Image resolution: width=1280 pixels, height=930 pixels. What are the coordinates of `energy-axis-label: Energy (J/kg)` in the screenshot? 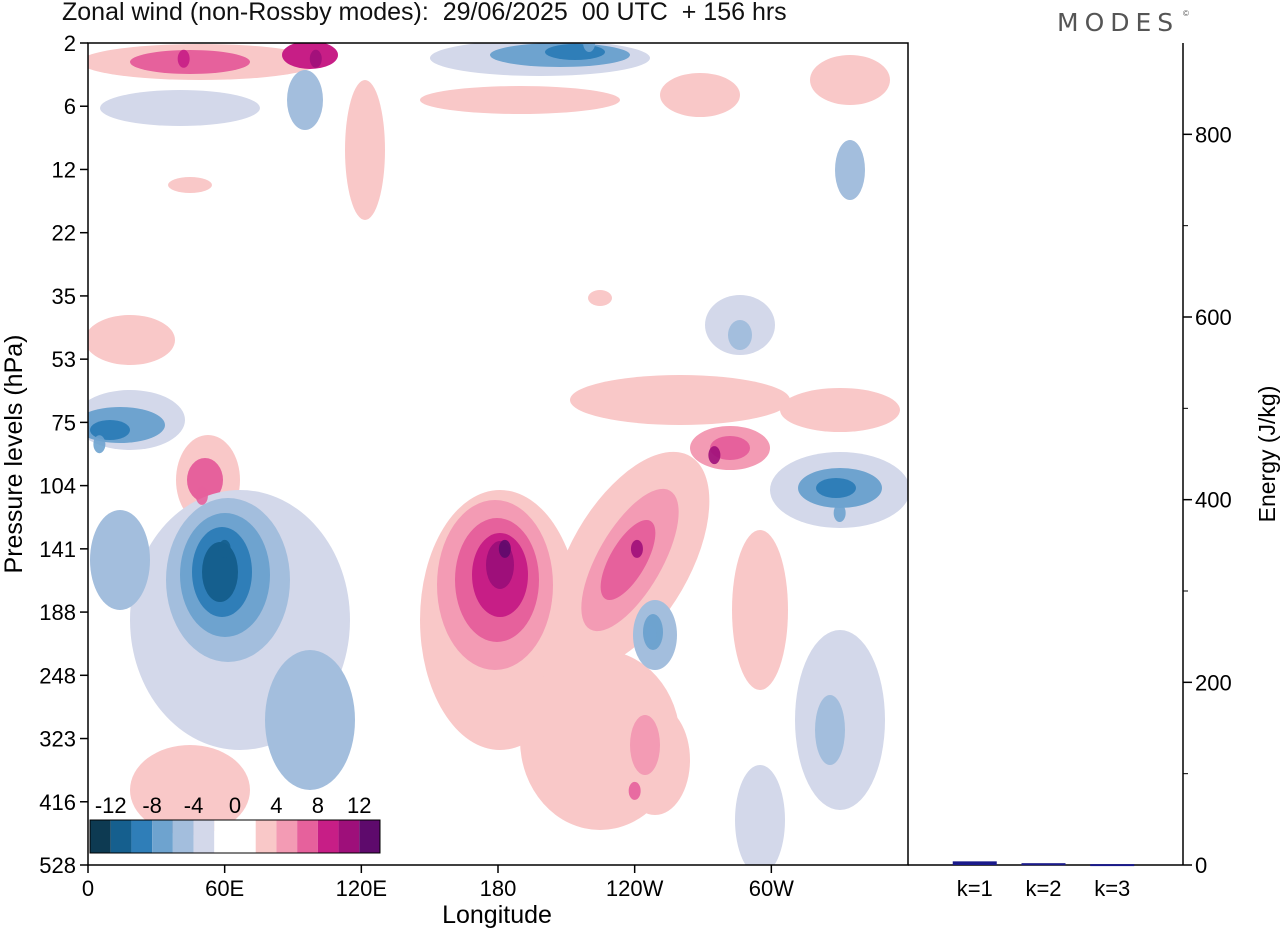 It's located at (1267, 454).